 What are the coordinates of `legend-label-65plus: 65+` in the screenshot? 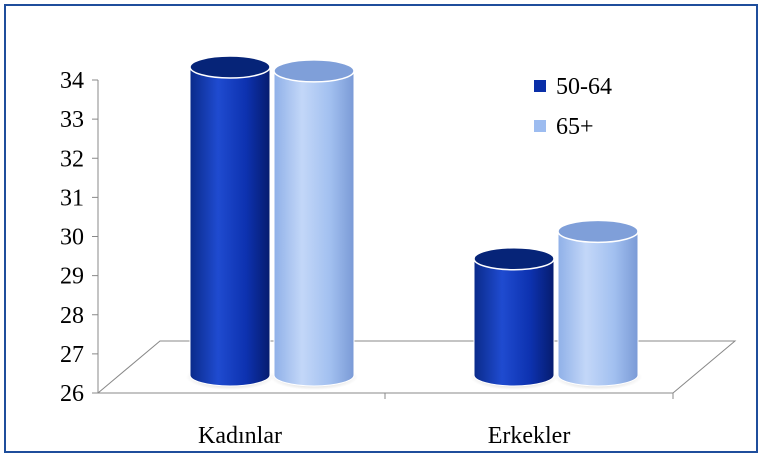 It's located at (575, 127).